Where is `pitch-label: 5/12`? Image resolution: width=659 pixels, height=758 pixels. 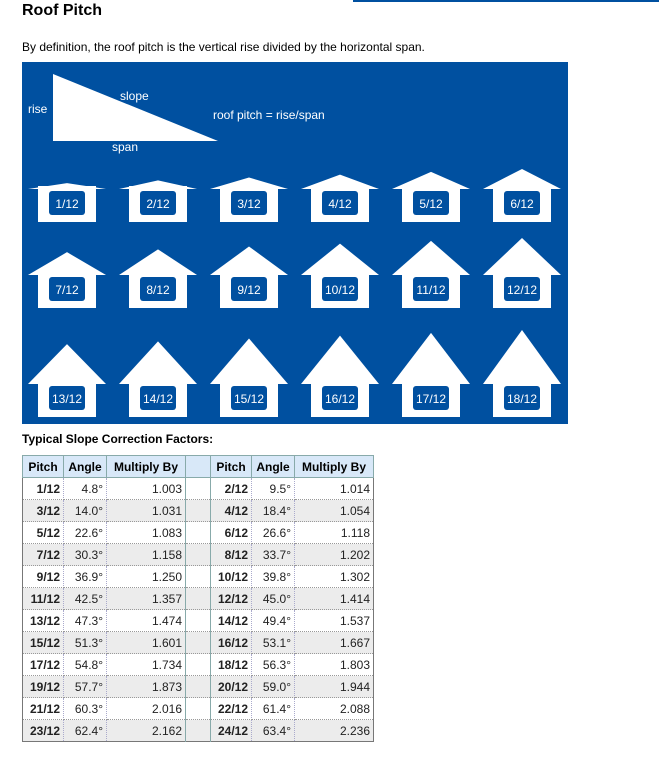 pitch-label: 5/12 is located at coordinates (431, 204).